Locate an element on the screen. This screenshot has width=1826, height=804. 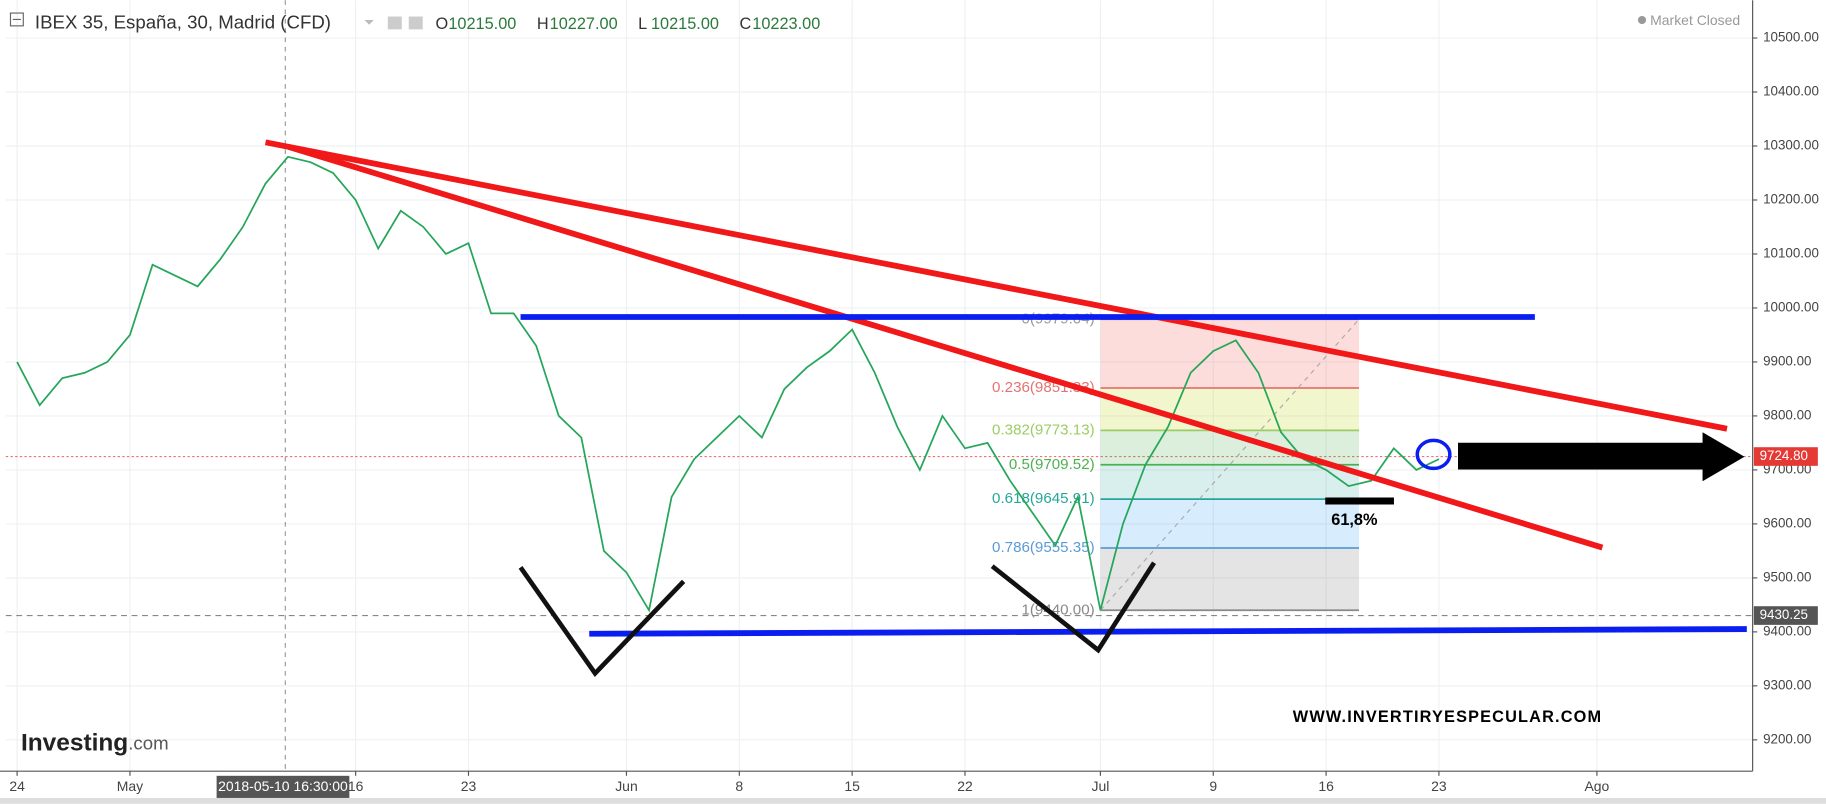
y-tick-label: 9400.00 is located at coordinates (1787, 630).